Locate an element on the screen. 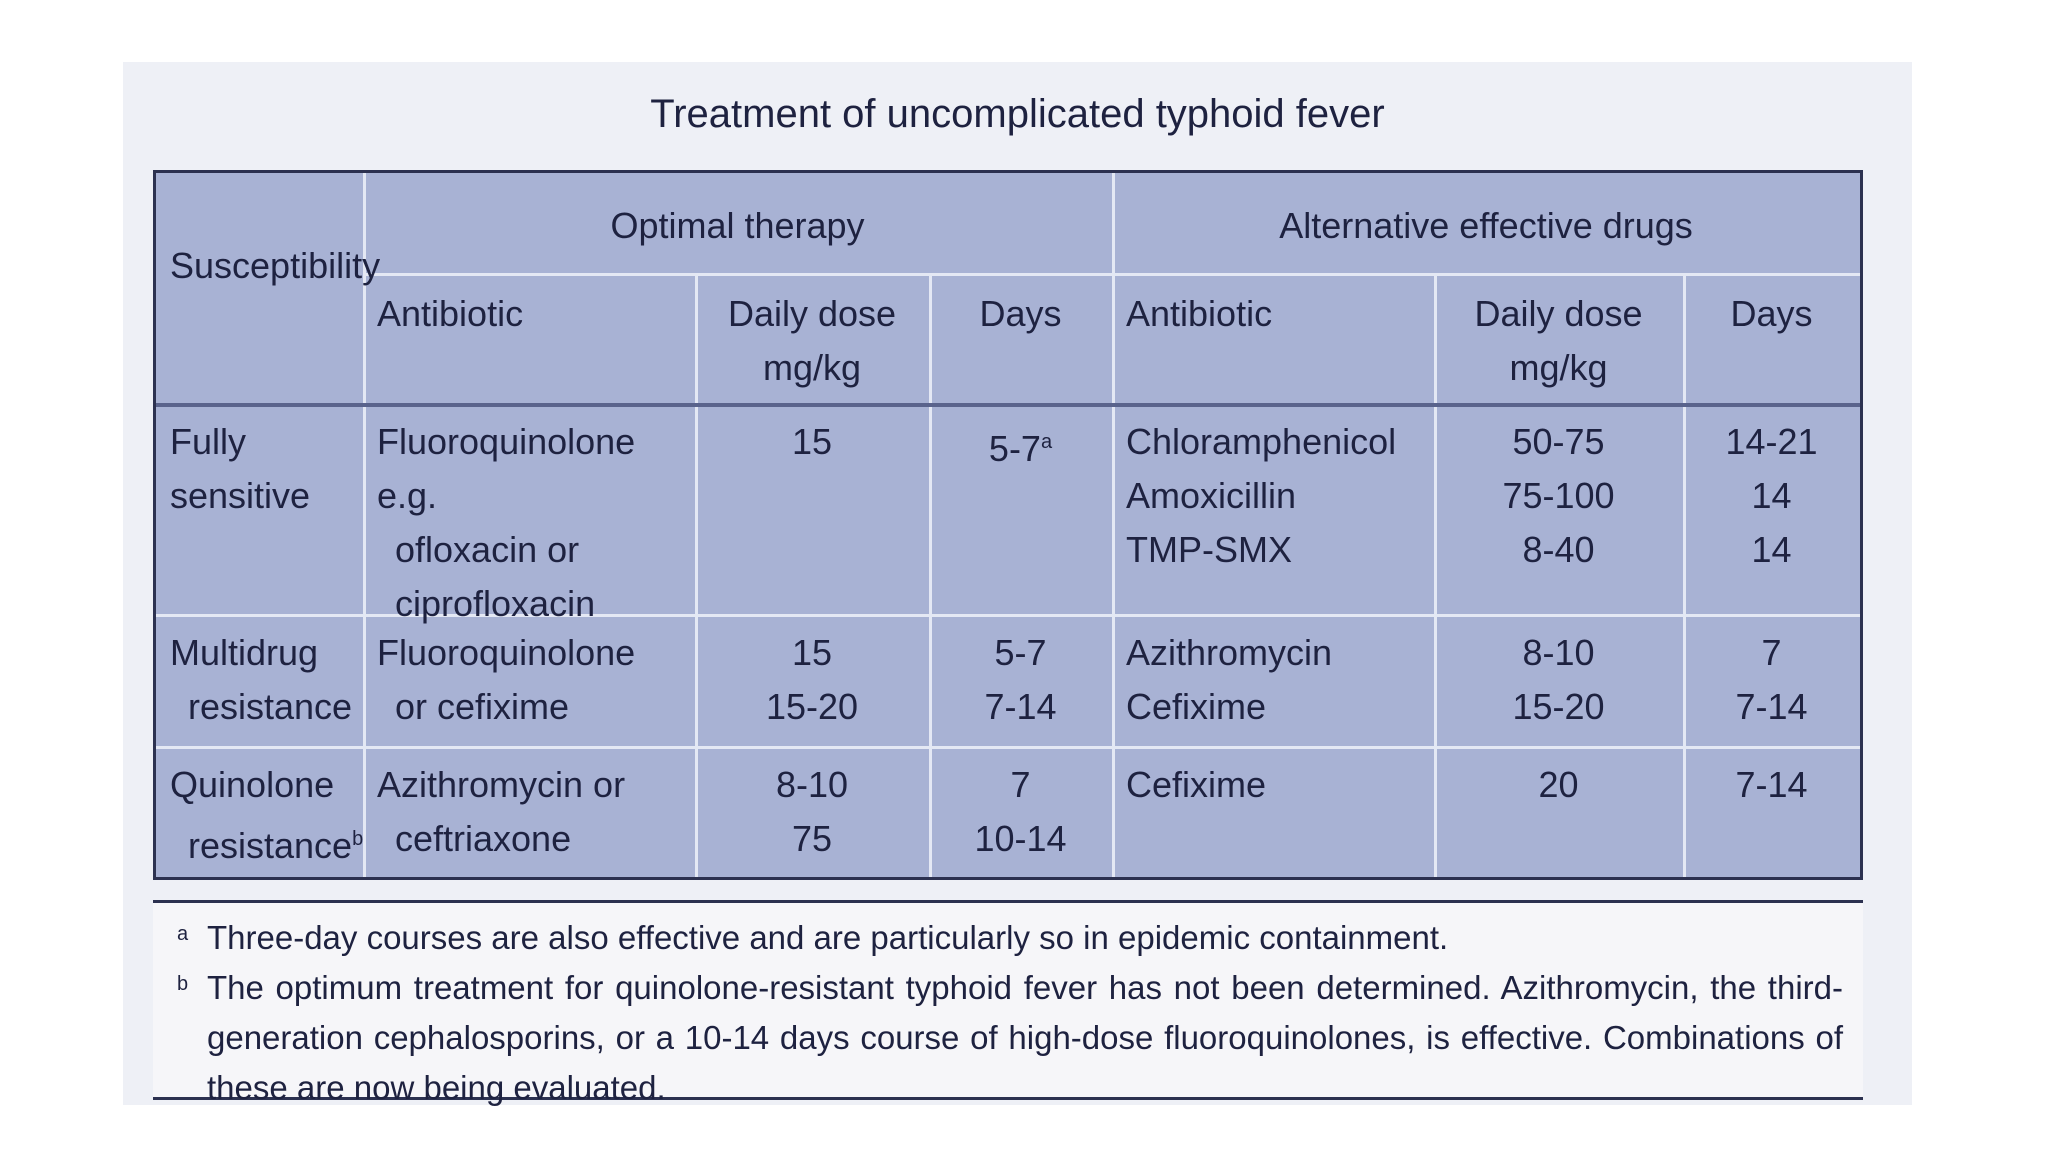  cell-text: 8-10 is located at coordinates (1558, 652).